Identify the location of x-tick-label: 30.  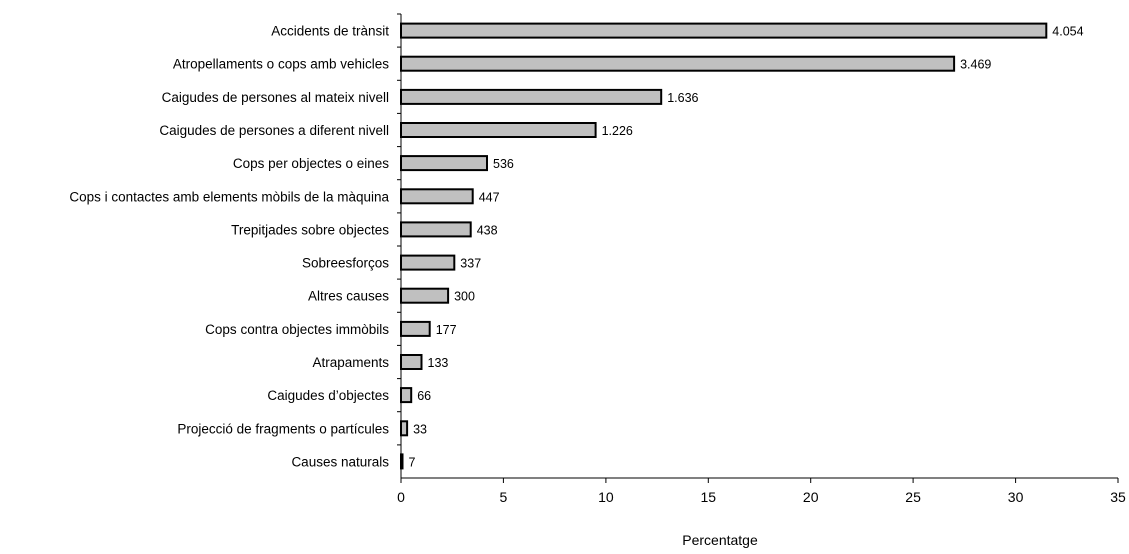
(1016, 497).